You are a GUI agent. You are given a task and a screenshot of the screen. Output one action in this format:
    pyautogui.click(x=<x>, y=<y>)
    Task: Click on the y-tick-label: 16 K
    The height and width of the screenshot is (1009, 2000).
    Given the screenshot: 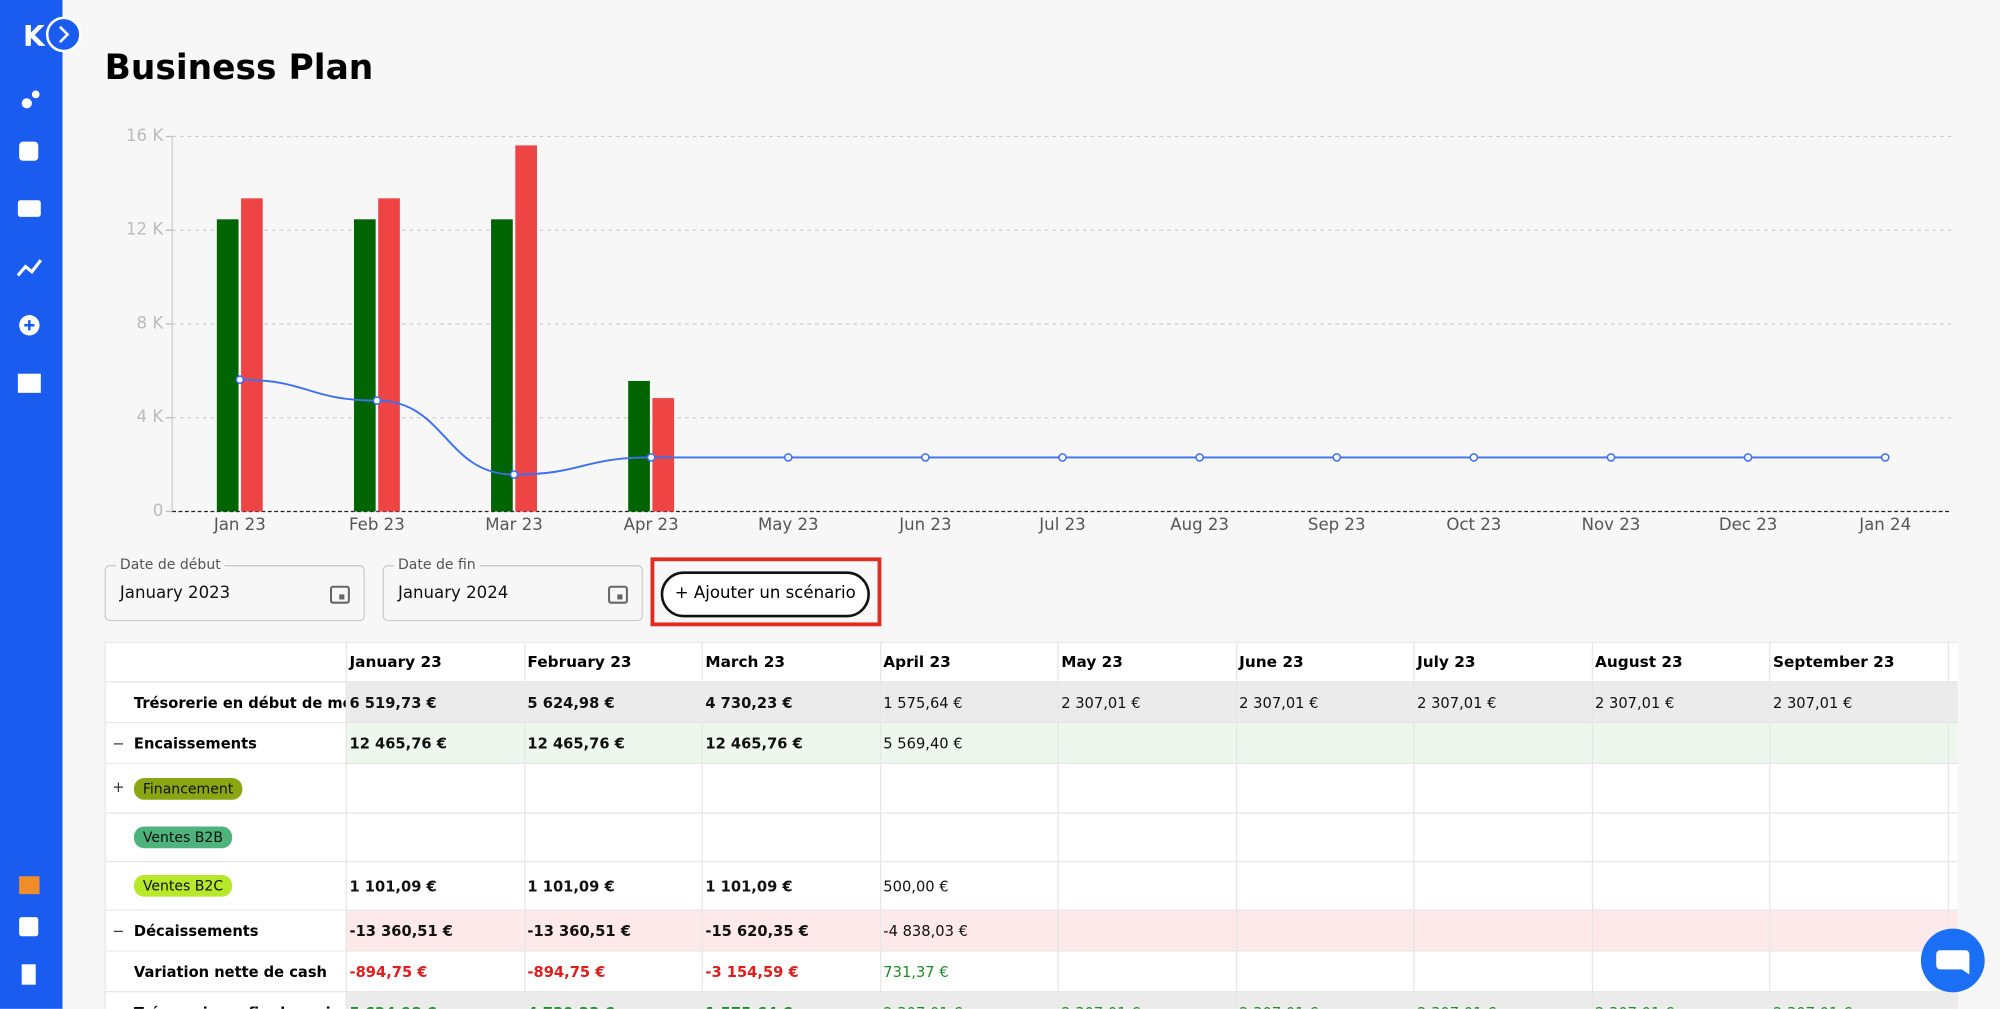 What is the action you would take?
    pyautogui.click(x=145, y=135)
    